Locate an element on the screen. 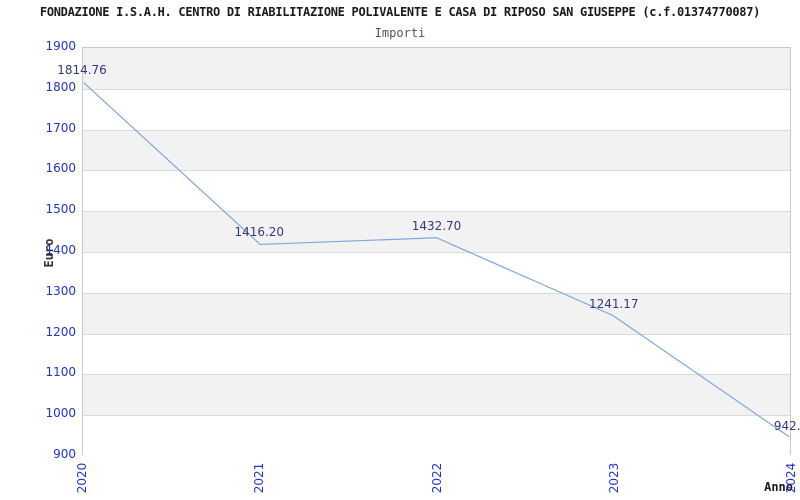  x-tick-label: 2021 is located at coordinates (259, 478).